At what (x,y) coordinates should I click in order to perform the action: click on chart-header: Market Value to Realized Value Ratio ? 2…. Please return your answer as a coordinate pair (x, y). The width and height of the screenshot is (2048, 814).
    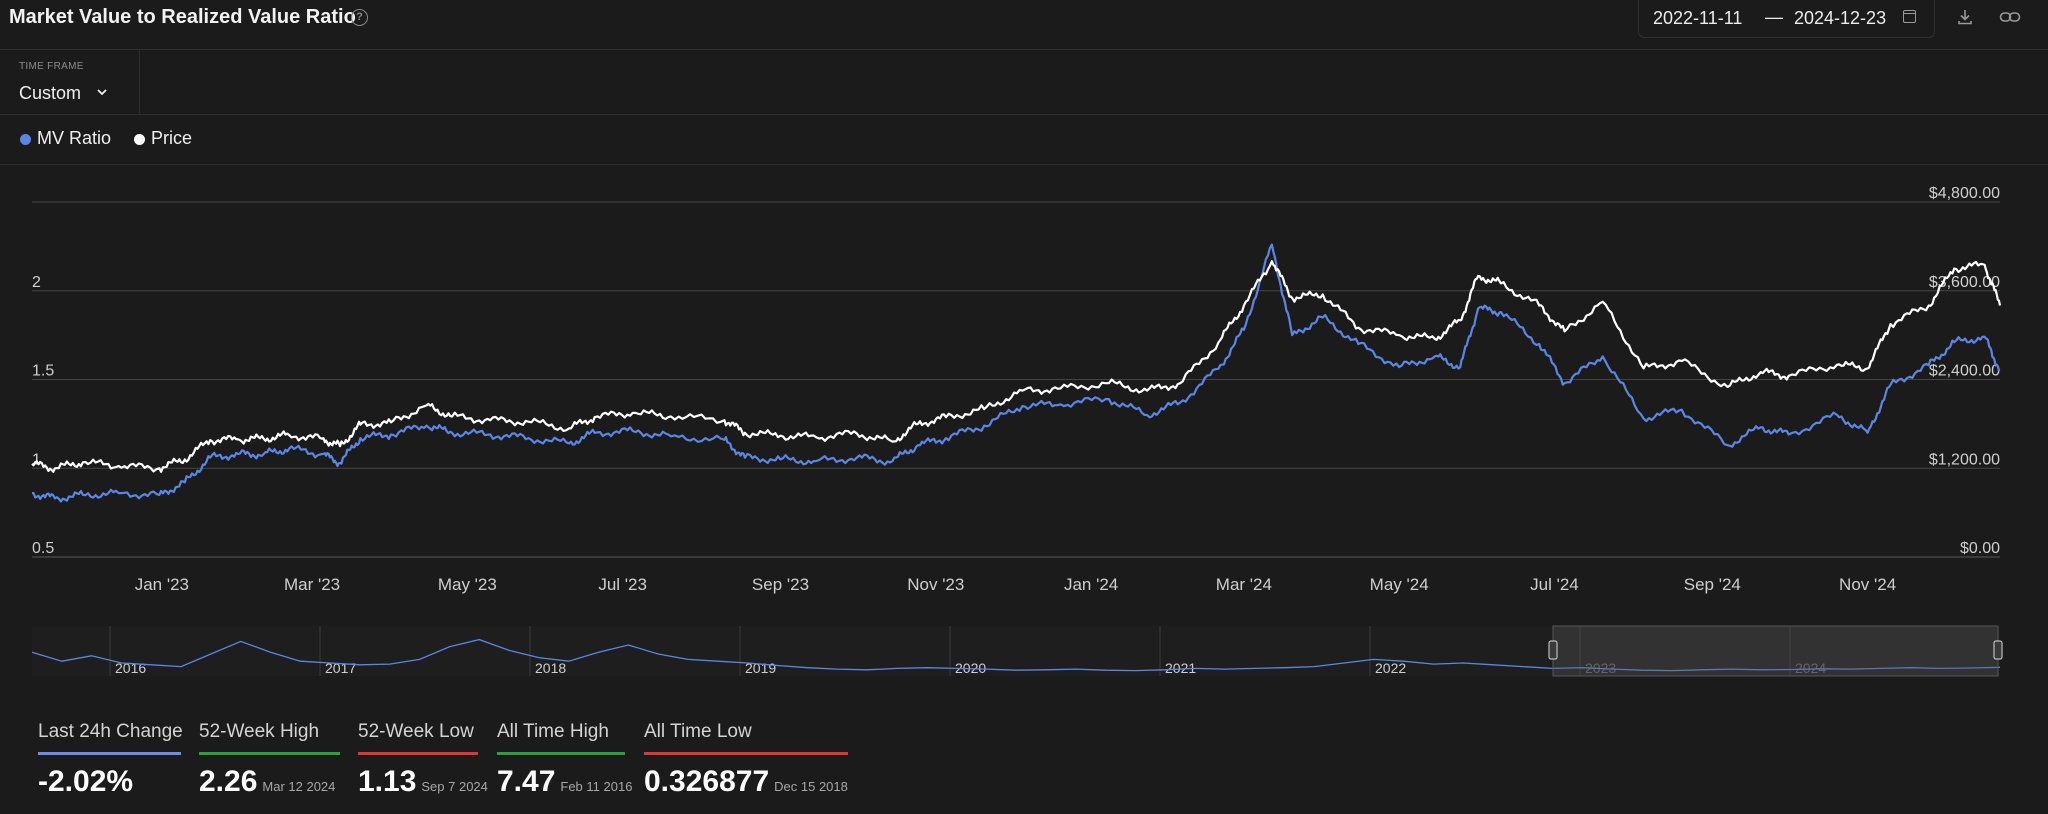
    Looking at the image, I should click on (1024, 25).